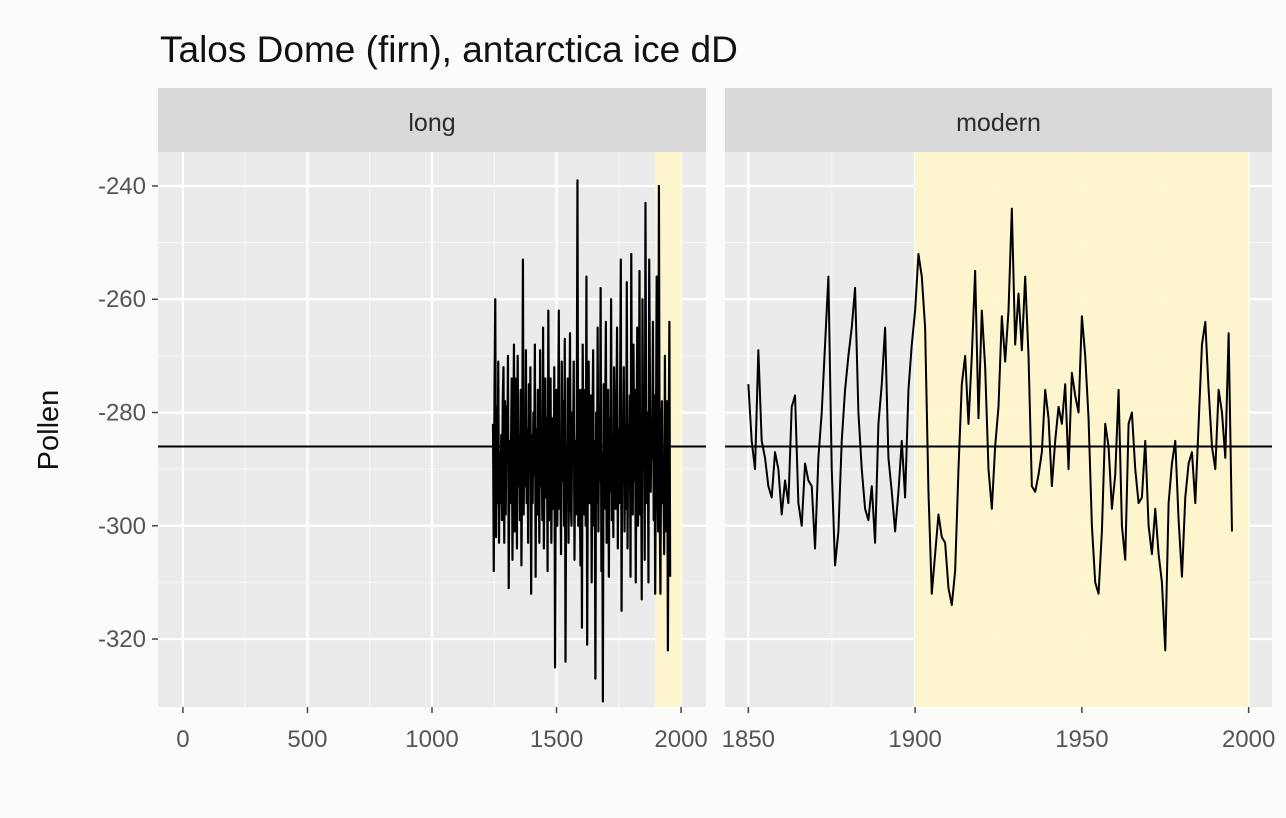 This screenshot has width=1286, height=818. What do you see at coordinates (307, 739) in the screenshot?
I see `x-tick-label: 500` at bounding box center [307, 739].